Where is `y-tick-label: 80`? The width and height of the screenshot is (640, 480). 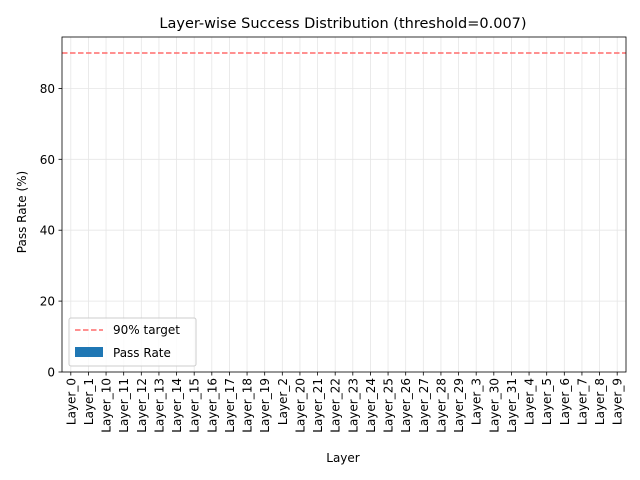
y-tick-label: 80 is located at coordinates (47, 89).